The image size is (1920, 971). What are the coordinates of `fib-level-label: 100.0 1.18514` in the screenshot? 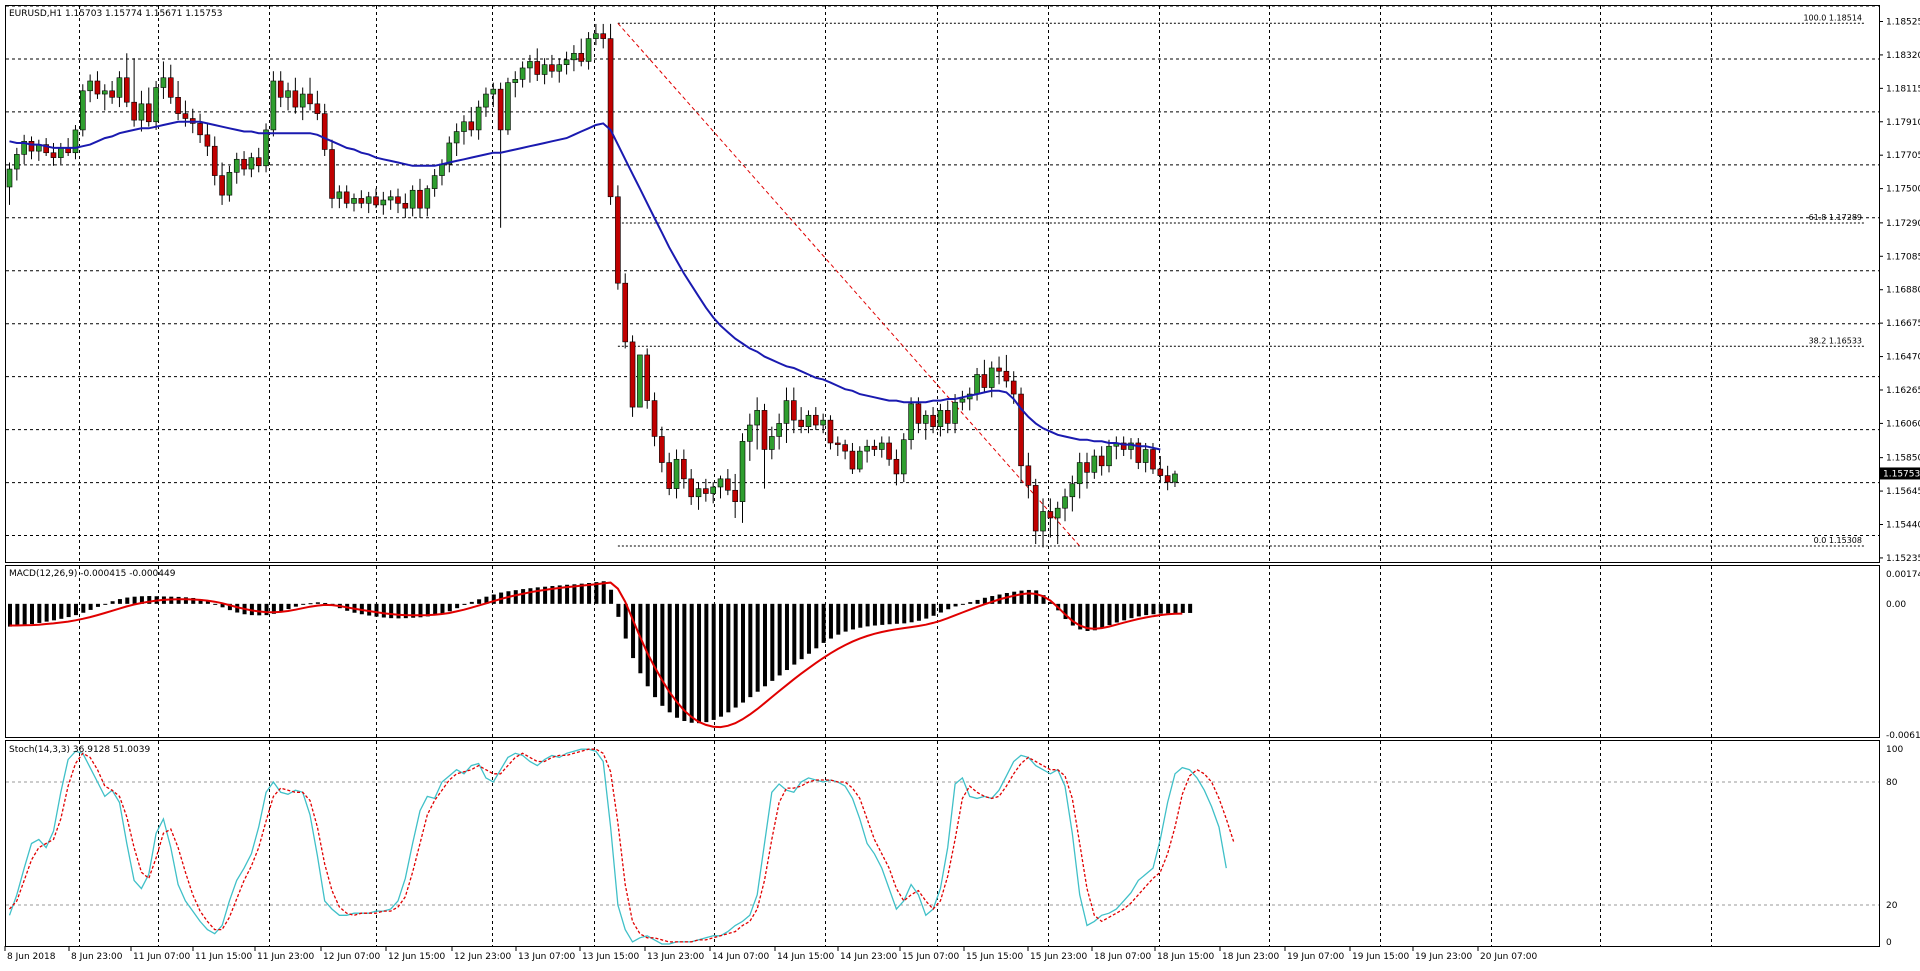 It's located at (1832, 17).